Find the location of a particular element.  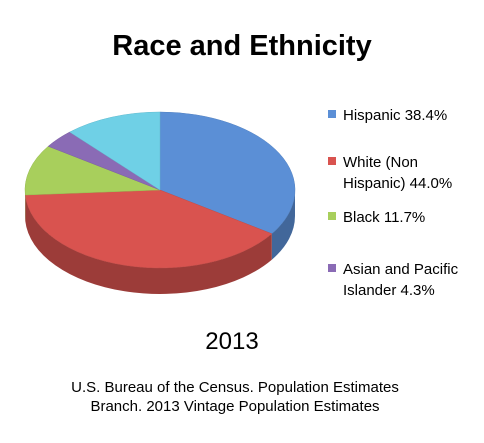

legend-label: Black 11.7% is located at coordinates (384, 217).